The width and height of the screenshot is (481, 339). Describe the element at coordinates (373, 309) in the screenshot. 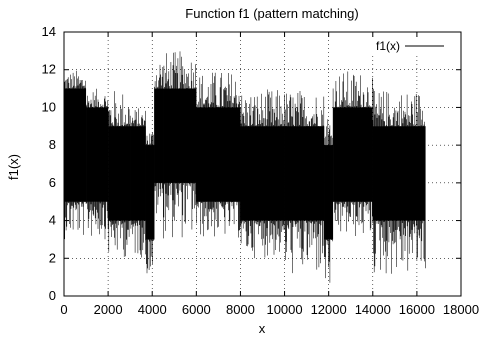

I see `x-tick-label: 14000` at that location.